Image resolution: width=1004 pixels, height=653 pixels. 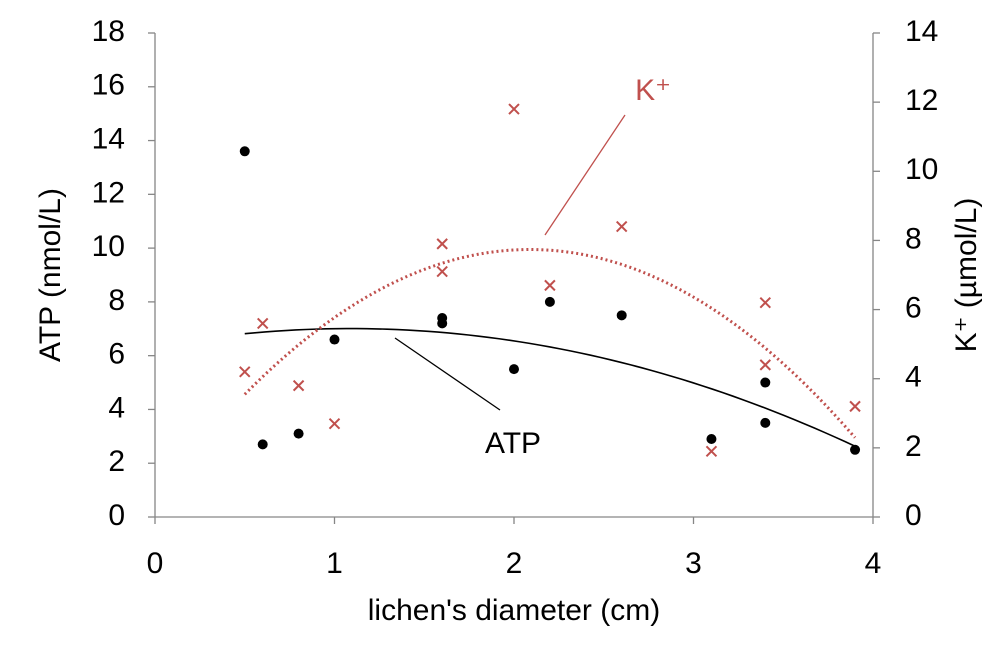 I want to click on y-tick-label: 12, so click(x=108, y=192).